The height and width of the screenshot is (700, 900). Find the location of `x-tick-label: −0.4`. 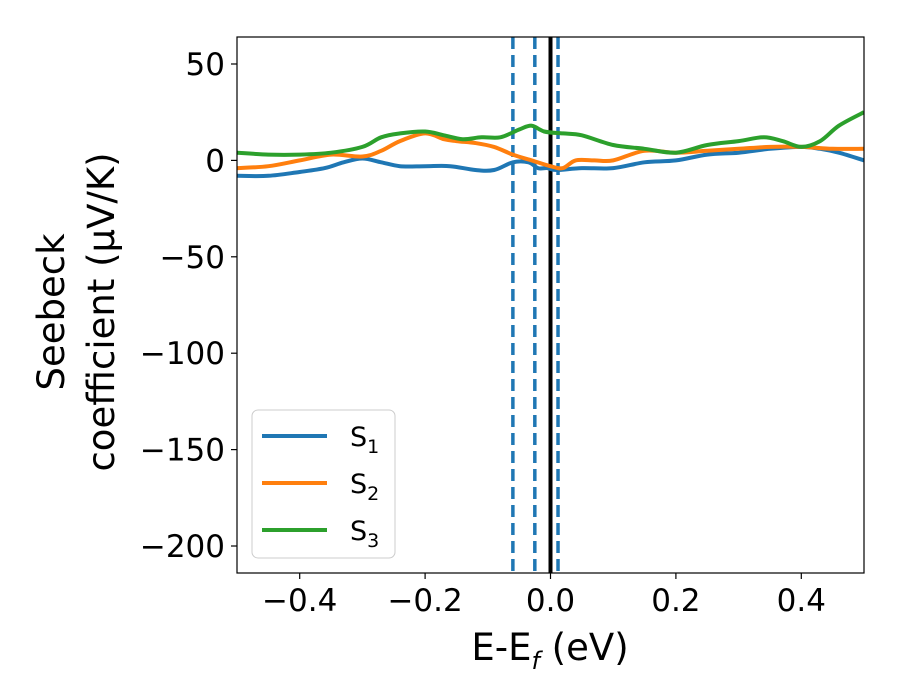

x-tick-label: −0.4 is located at coordinates (299, 601).